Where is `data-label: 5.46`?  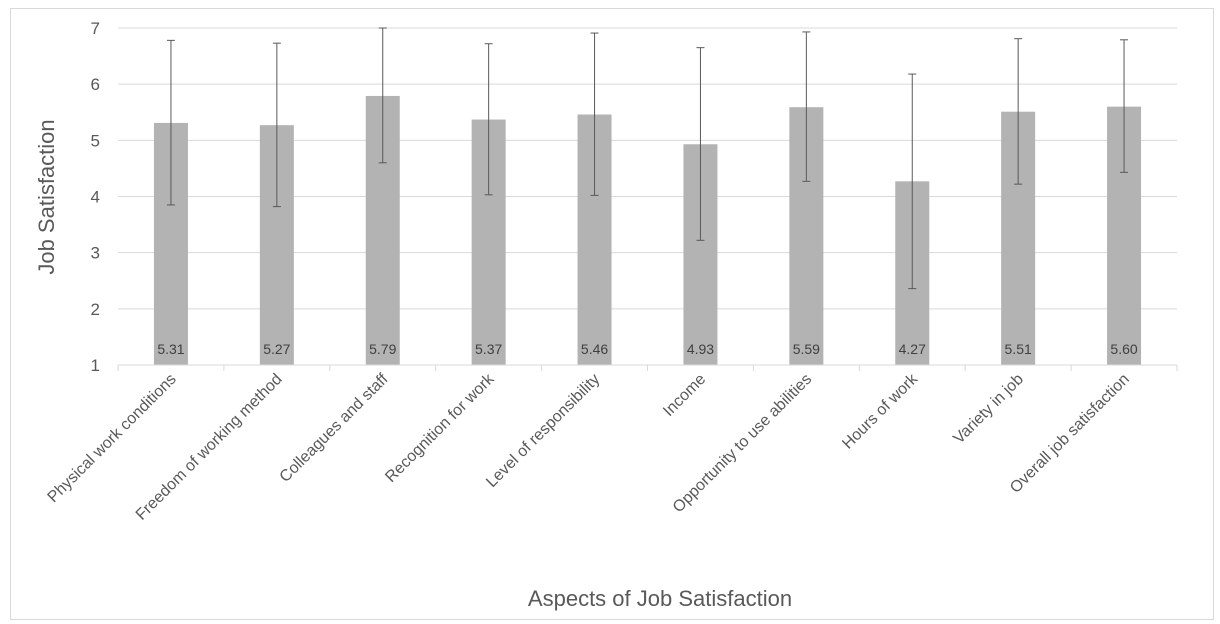 data-label: 5.46 is located at coordinates (594, 349).